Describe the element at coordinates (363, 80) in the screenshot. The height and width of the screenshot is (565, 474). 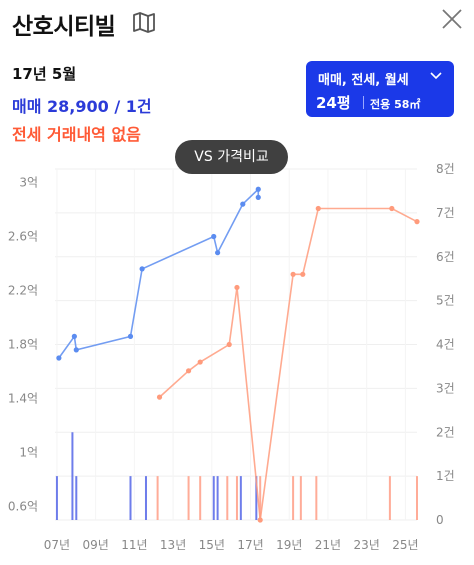
I see `filter-types: 매매, 전세, 월세` at that location.